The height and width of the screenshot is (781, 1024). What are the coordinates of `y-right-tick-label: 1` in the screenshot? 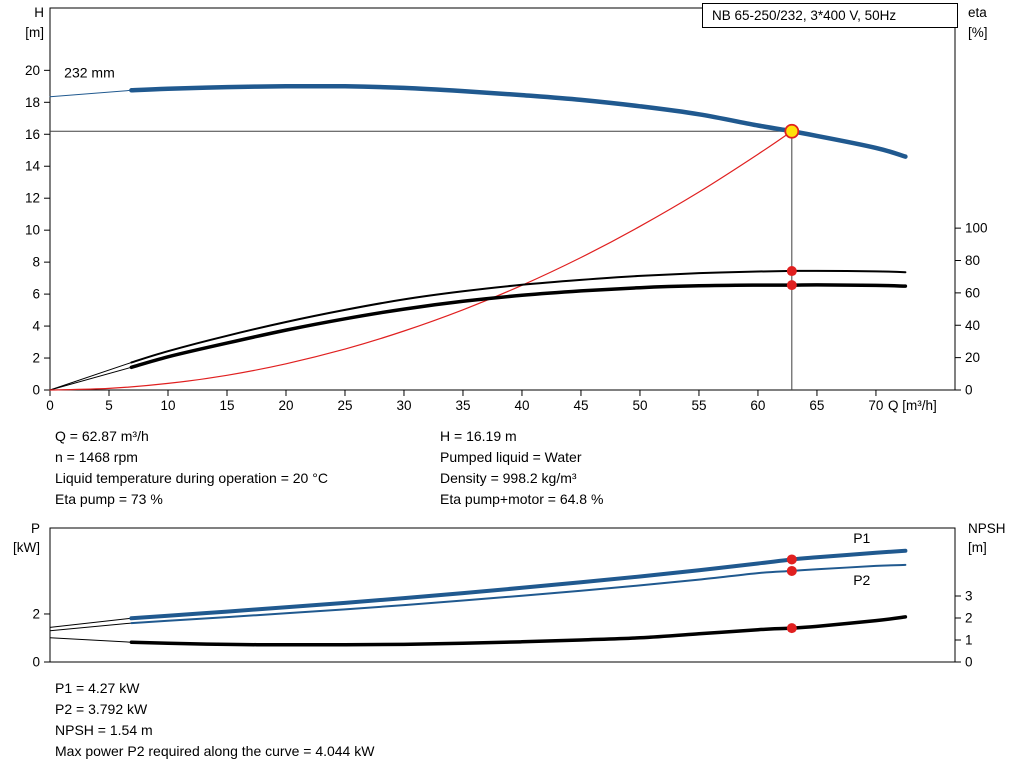 It's located at (969, 639).